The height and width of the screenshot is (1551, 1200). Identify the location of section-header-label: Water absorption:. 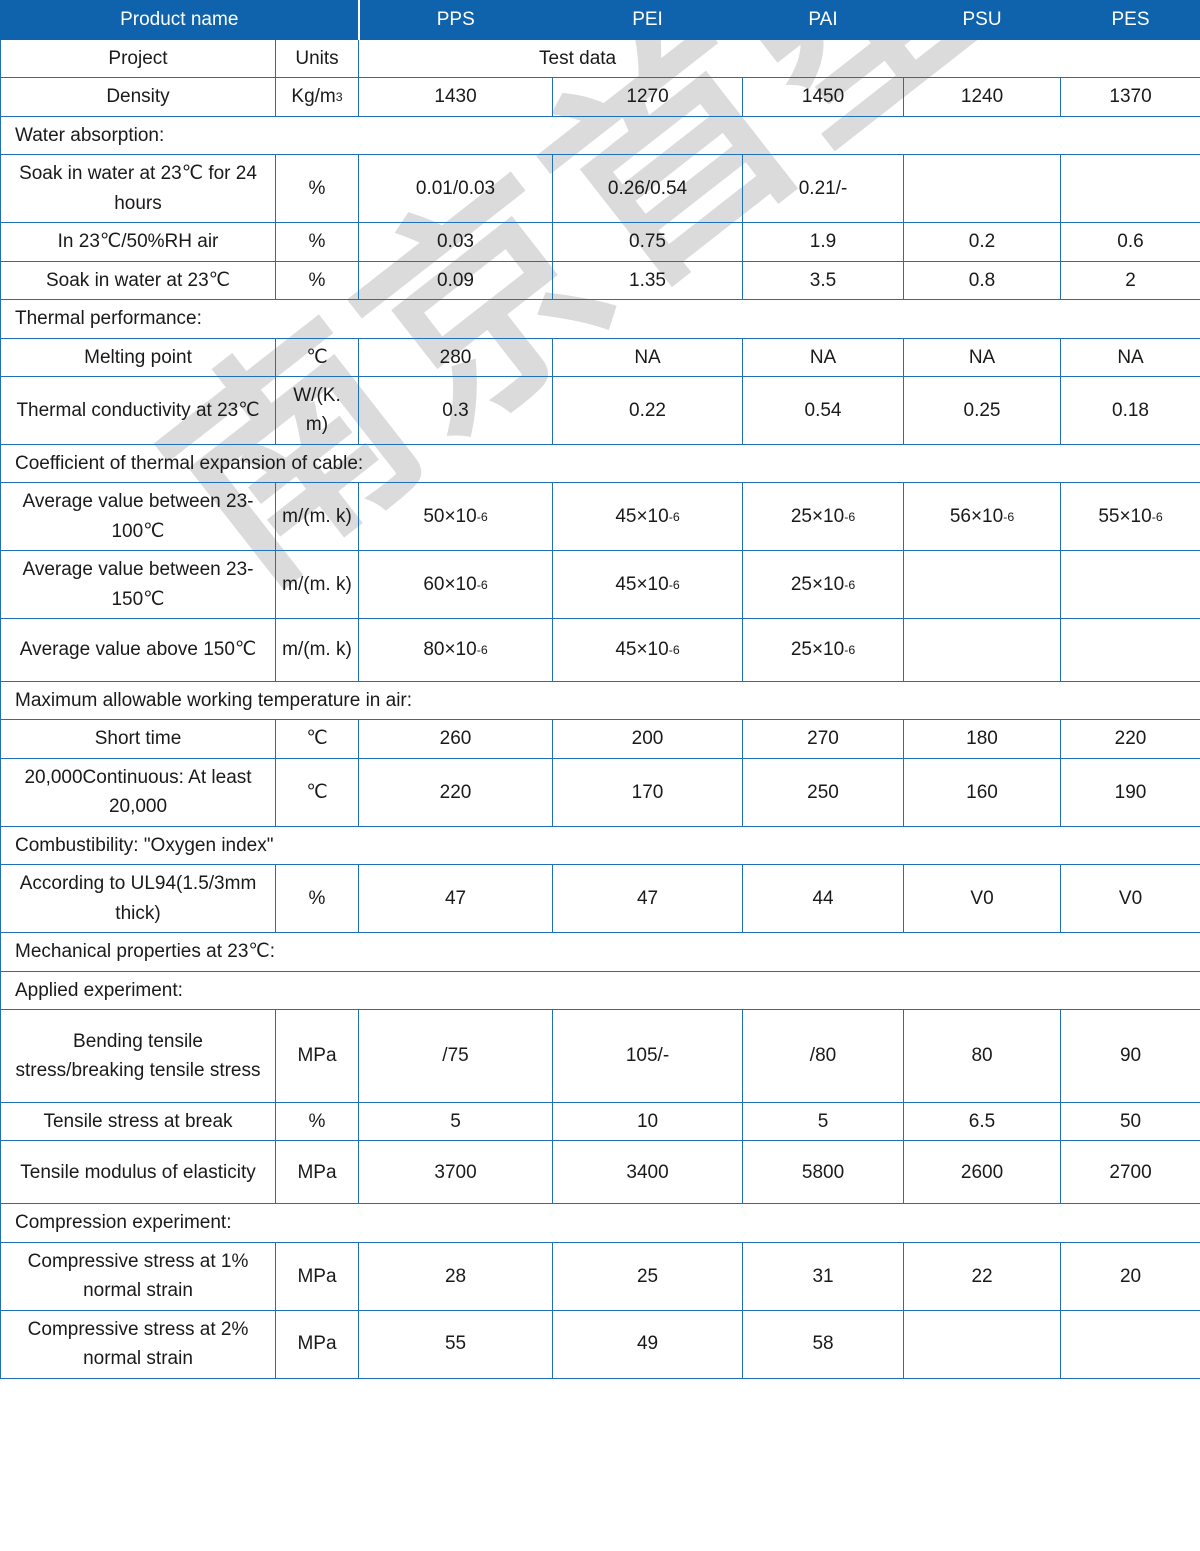
(90, 135).